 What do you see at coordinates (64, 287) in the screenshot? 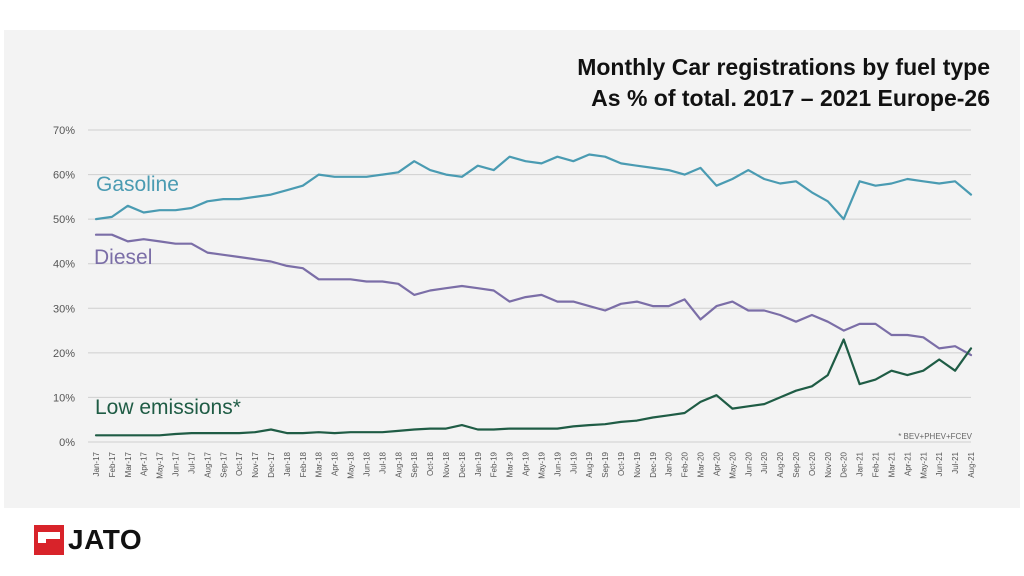
I see `y-axis-ticks: 0% 10% 20% 30% 40% 50% 60% 70%` at bounding box center [64, 287].